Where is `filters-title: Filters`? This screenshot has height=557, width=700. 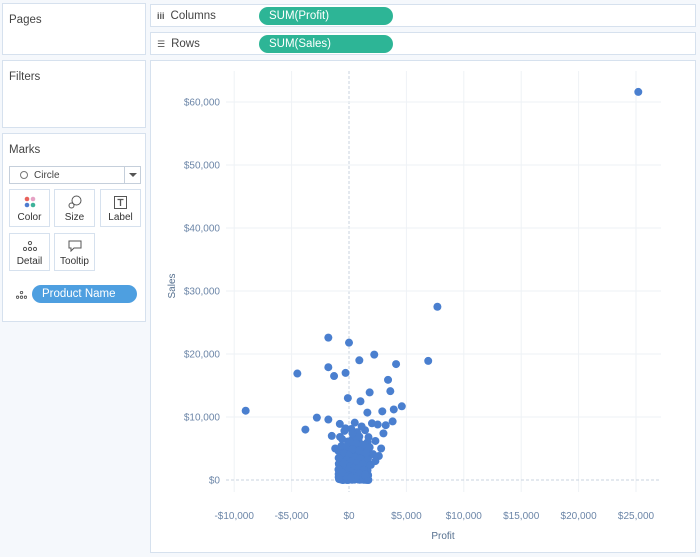 filters-title: Filters is located at coordinates (25, 77).